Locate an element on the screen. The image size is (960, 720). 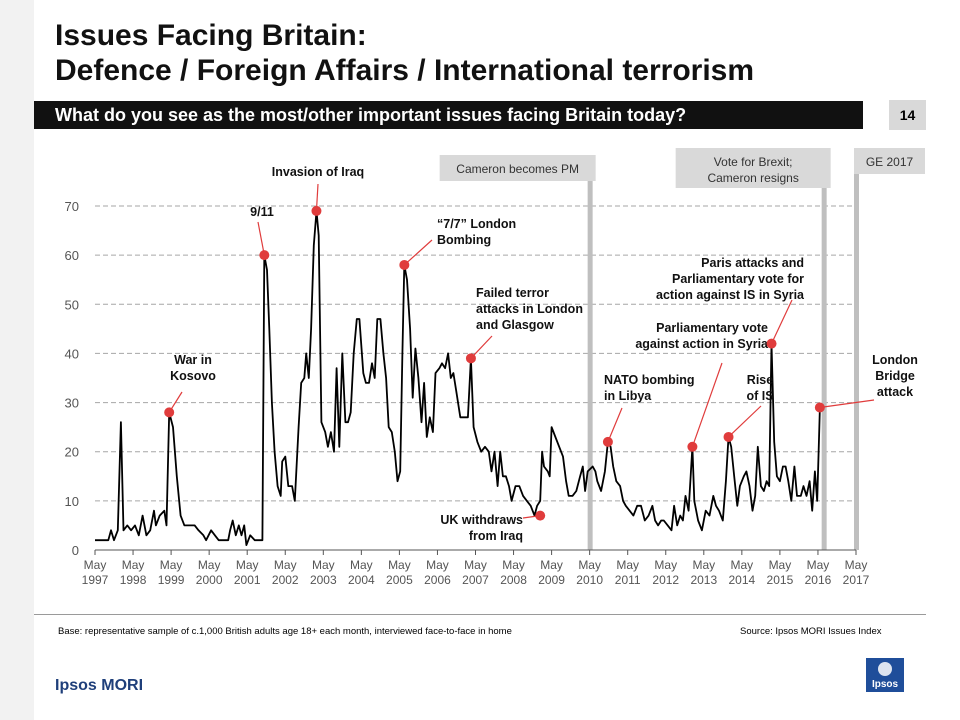
x-tick-label-bottom-2000: 2000 is located at coordinates (209, 580).